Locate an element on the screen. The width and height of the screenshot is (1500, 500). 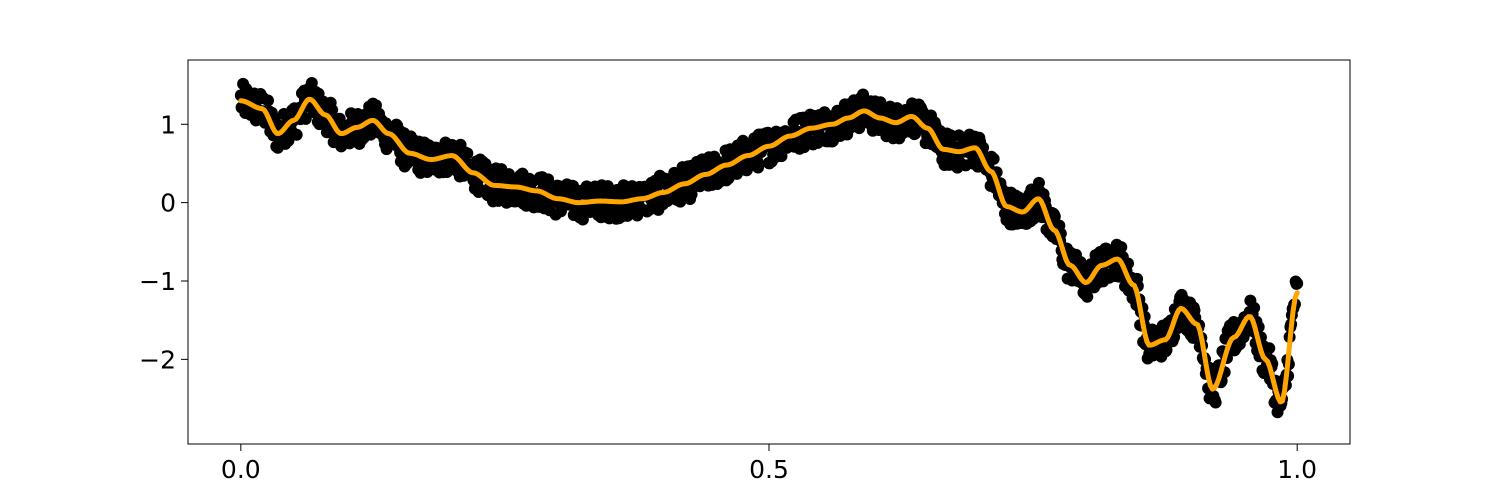
x-tick-label: 0.5 is located at coordinates (769, 469).